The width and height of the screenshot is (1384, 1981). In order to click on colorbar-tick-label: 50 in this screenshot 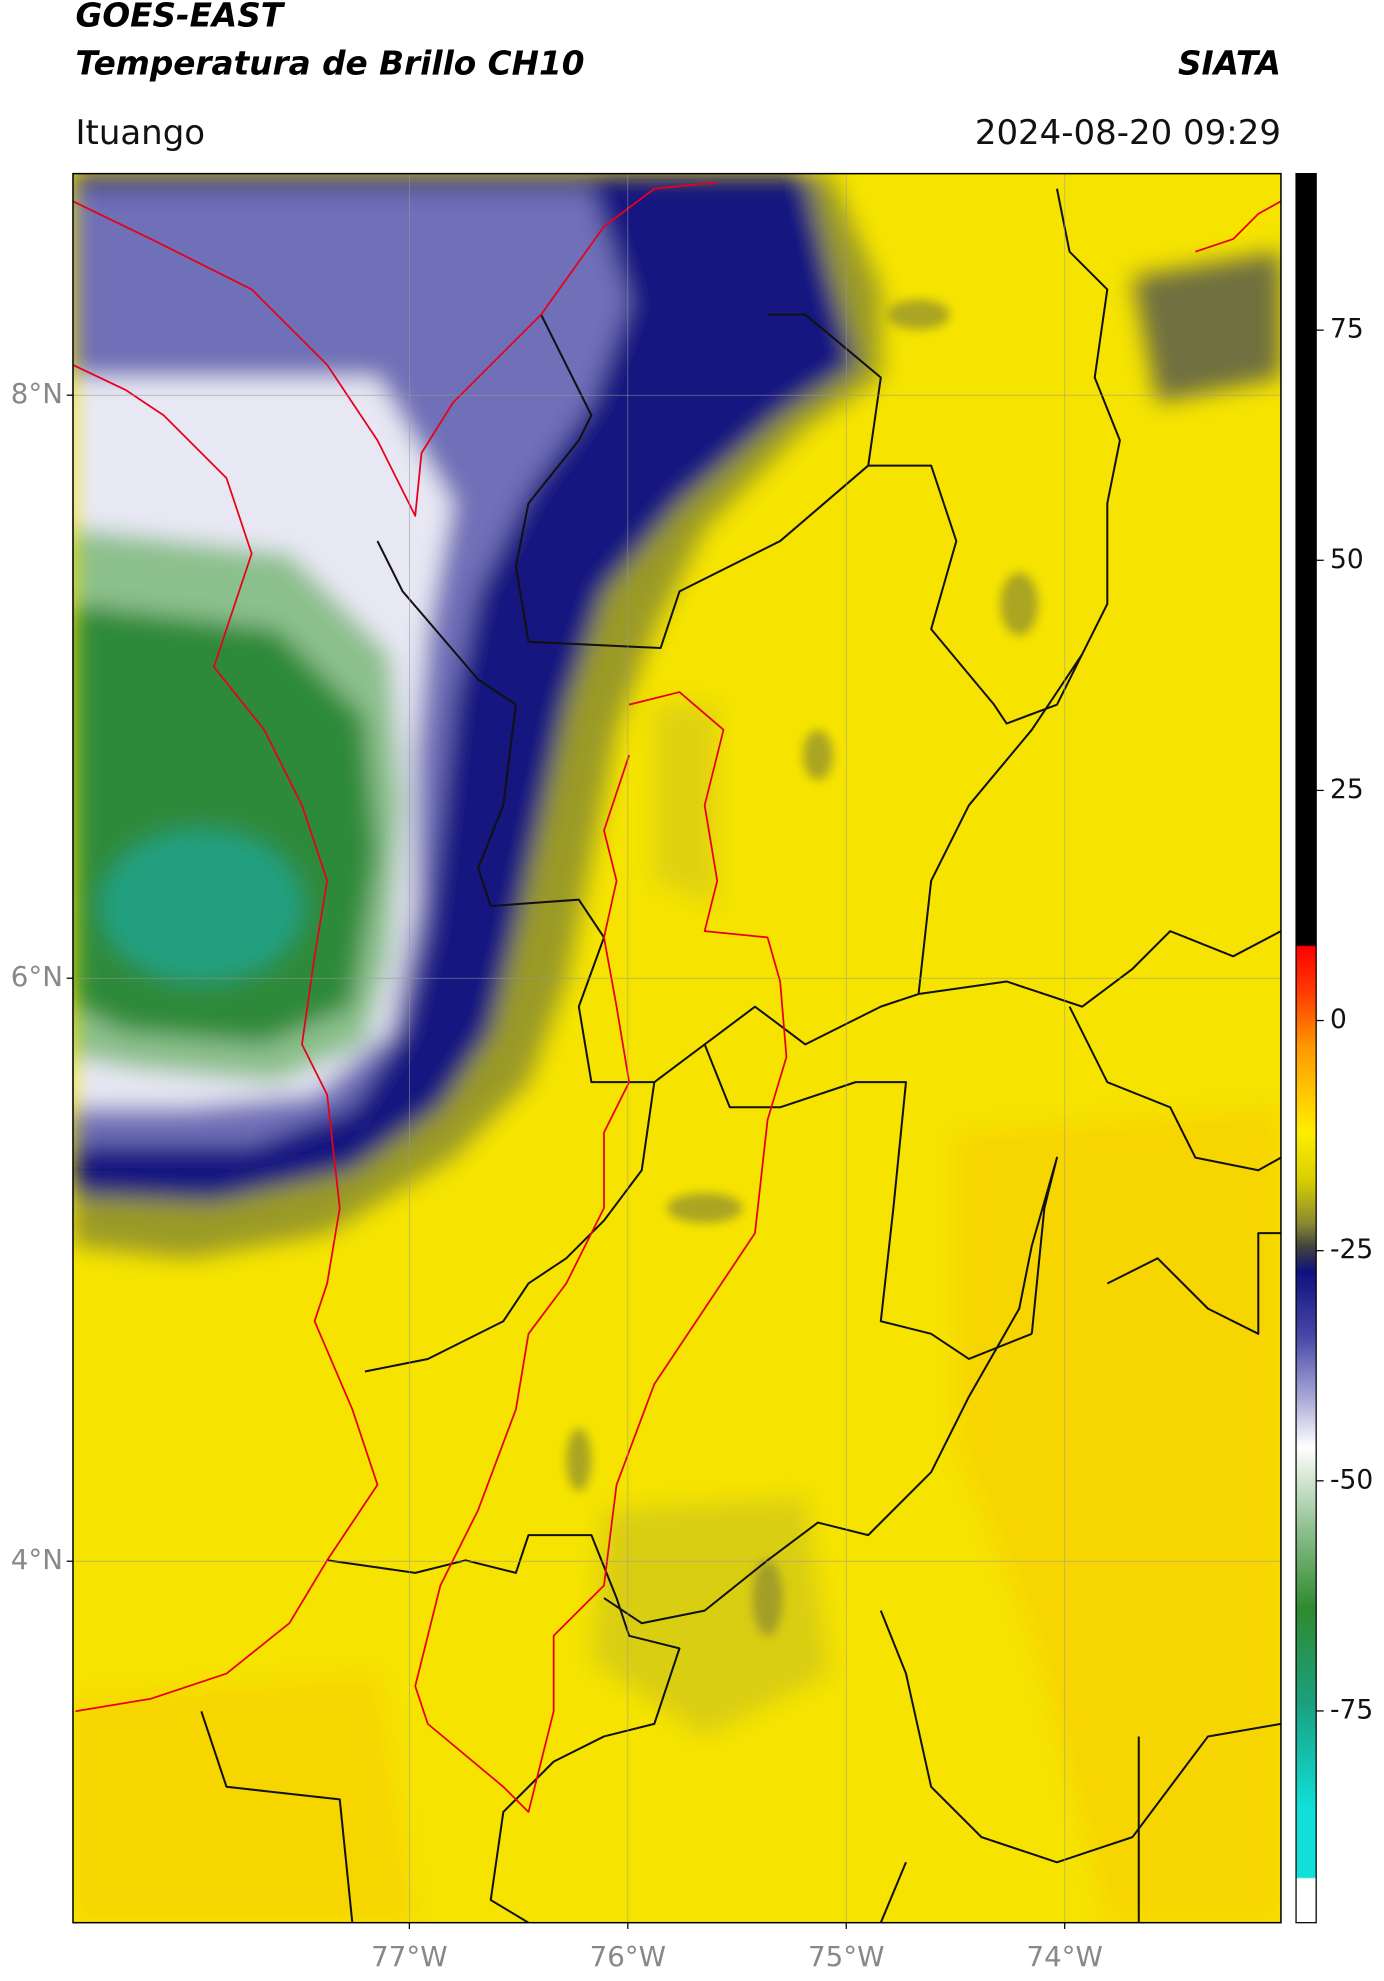, I will do `click(1347, 559)`.